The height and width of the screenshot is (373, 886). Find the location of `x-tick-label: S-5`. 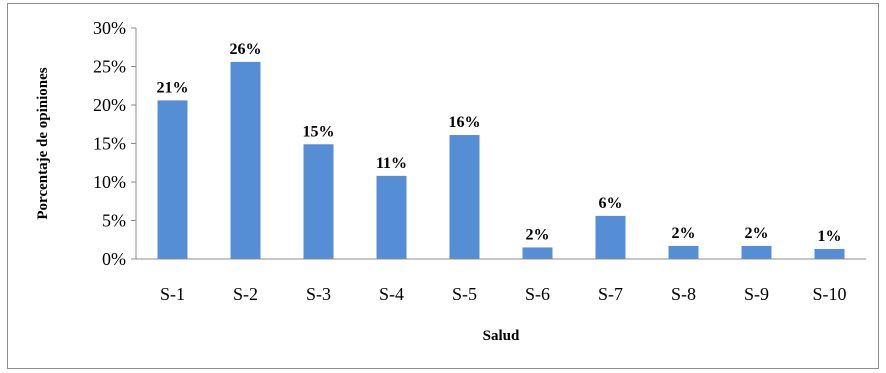

x-tick-label: S-5 is located at coordinates (464, 294).